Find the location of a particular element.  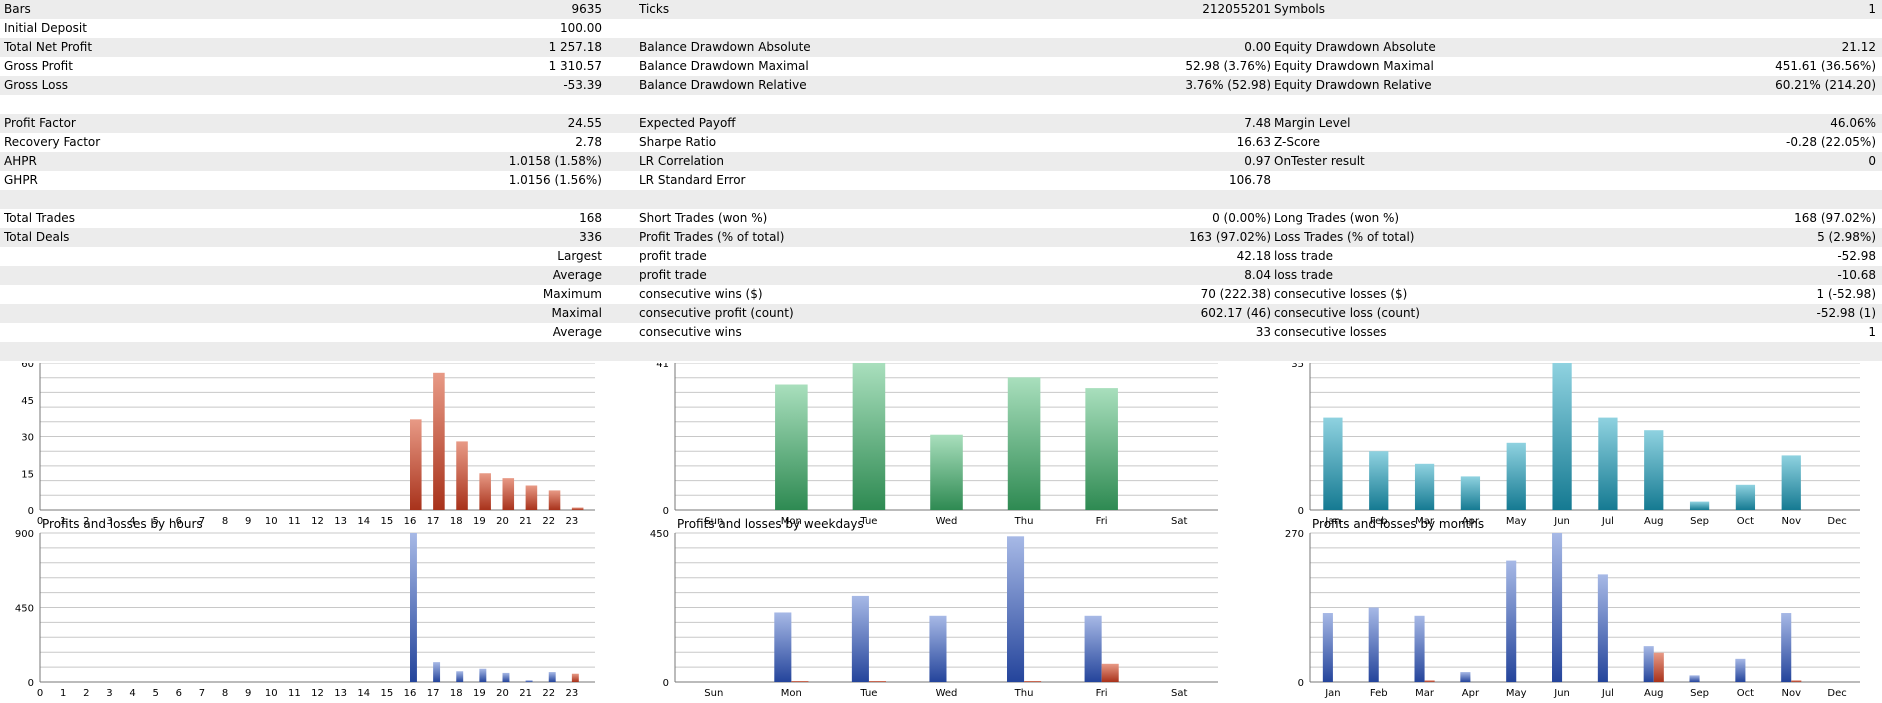

x-tick-label: Thu is located at coordinates (1024, 693).